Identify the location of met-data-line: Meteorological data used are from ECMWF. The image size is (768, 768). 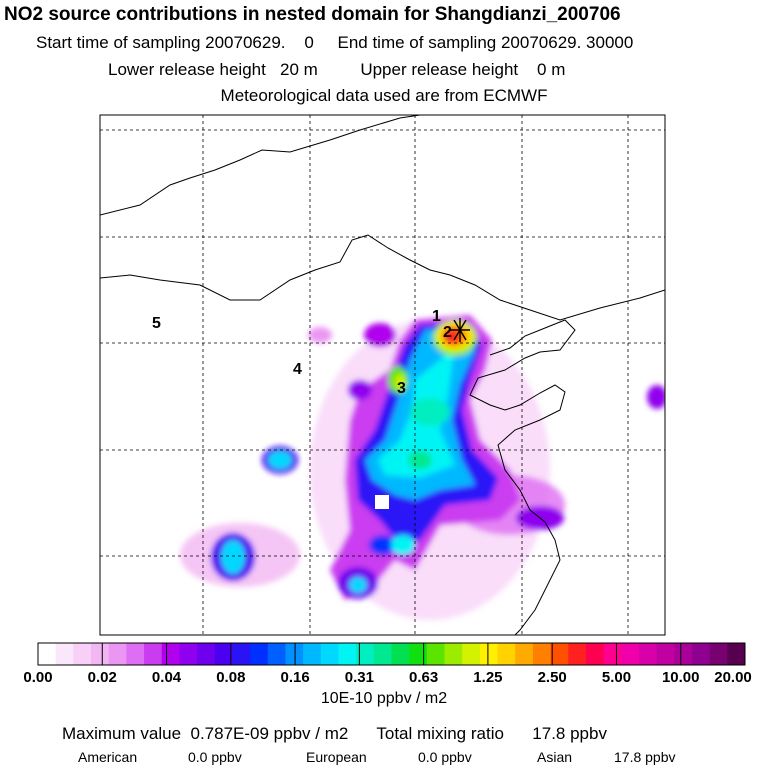
(384, 95).